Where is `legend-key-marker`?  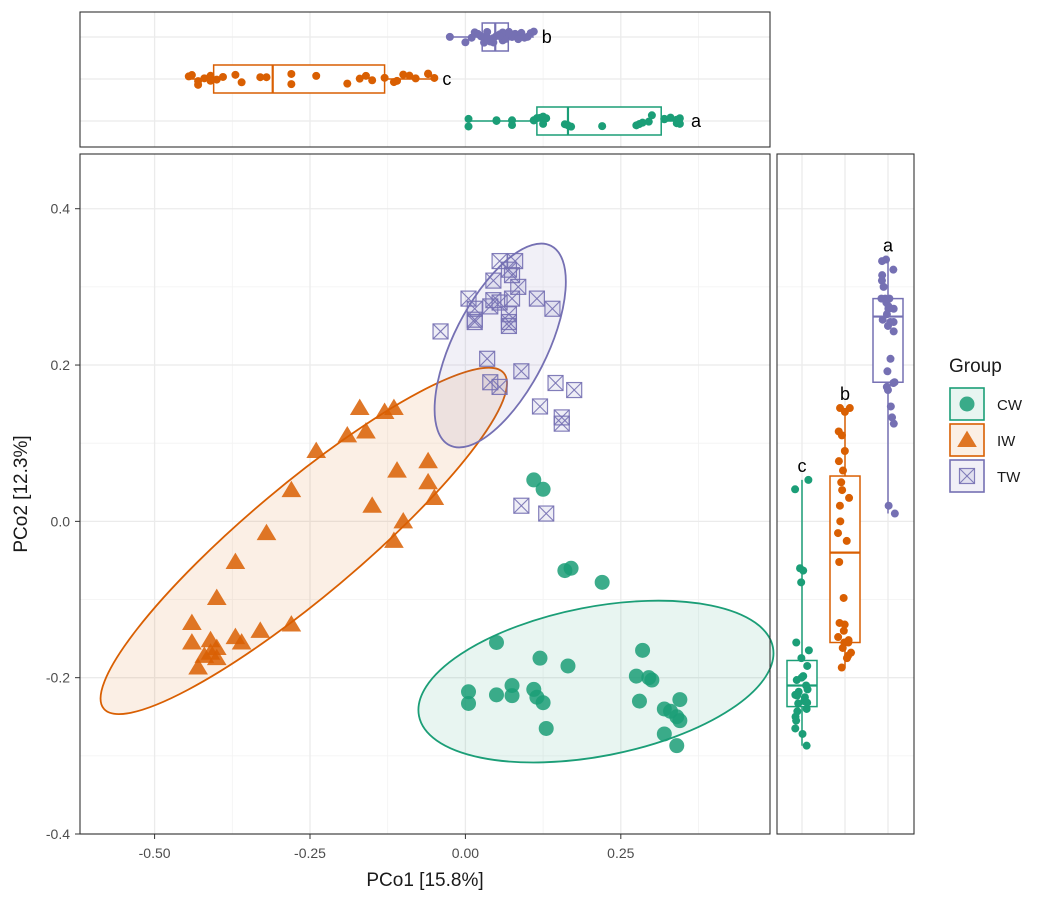
legend-key-marker is located at coordinates (967, 476).